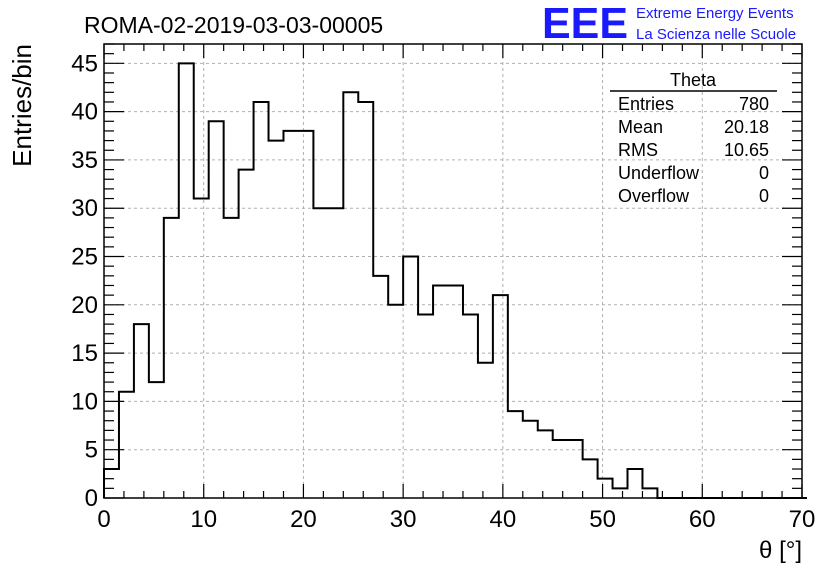 This screenshot has height=572, width=836. Describe the element at coordinates (84, 401) in the screenshot. I see `y-tick-label: 10` at that location.